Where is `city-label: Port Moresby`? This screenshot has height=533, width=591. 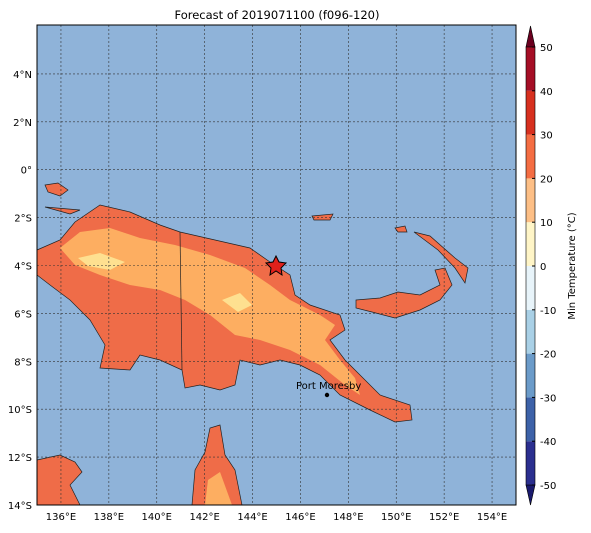
city-label: Port Moresby is located at coordinates (328, 386).